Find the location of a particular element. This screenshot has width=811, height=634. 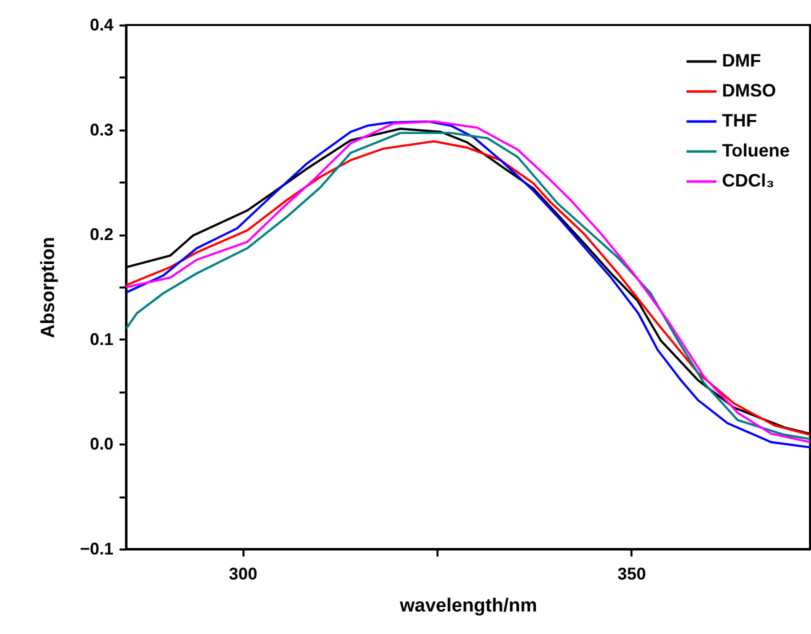

y-tick-label: −0.1 is located at coordinates (97, 549).